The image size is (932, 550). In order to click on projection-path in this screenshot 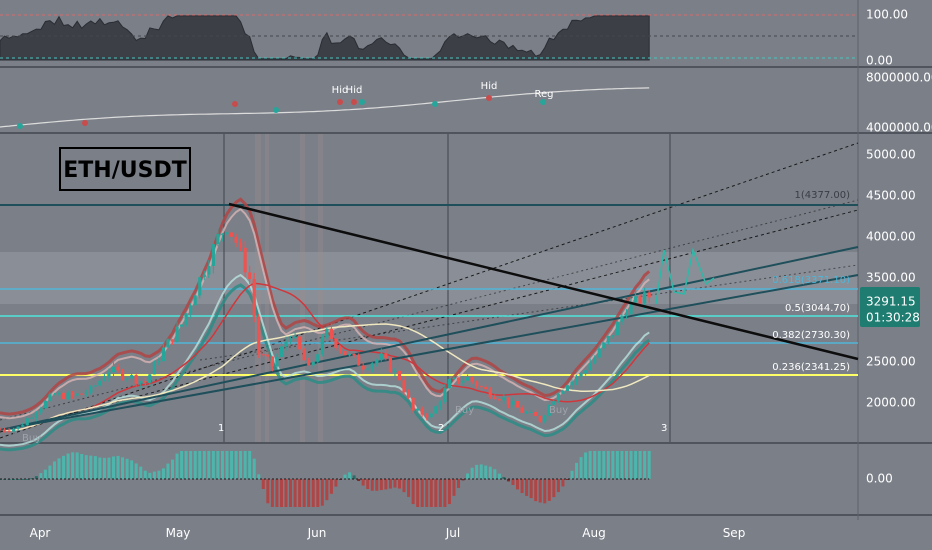, I will do `click(685, 276)`.